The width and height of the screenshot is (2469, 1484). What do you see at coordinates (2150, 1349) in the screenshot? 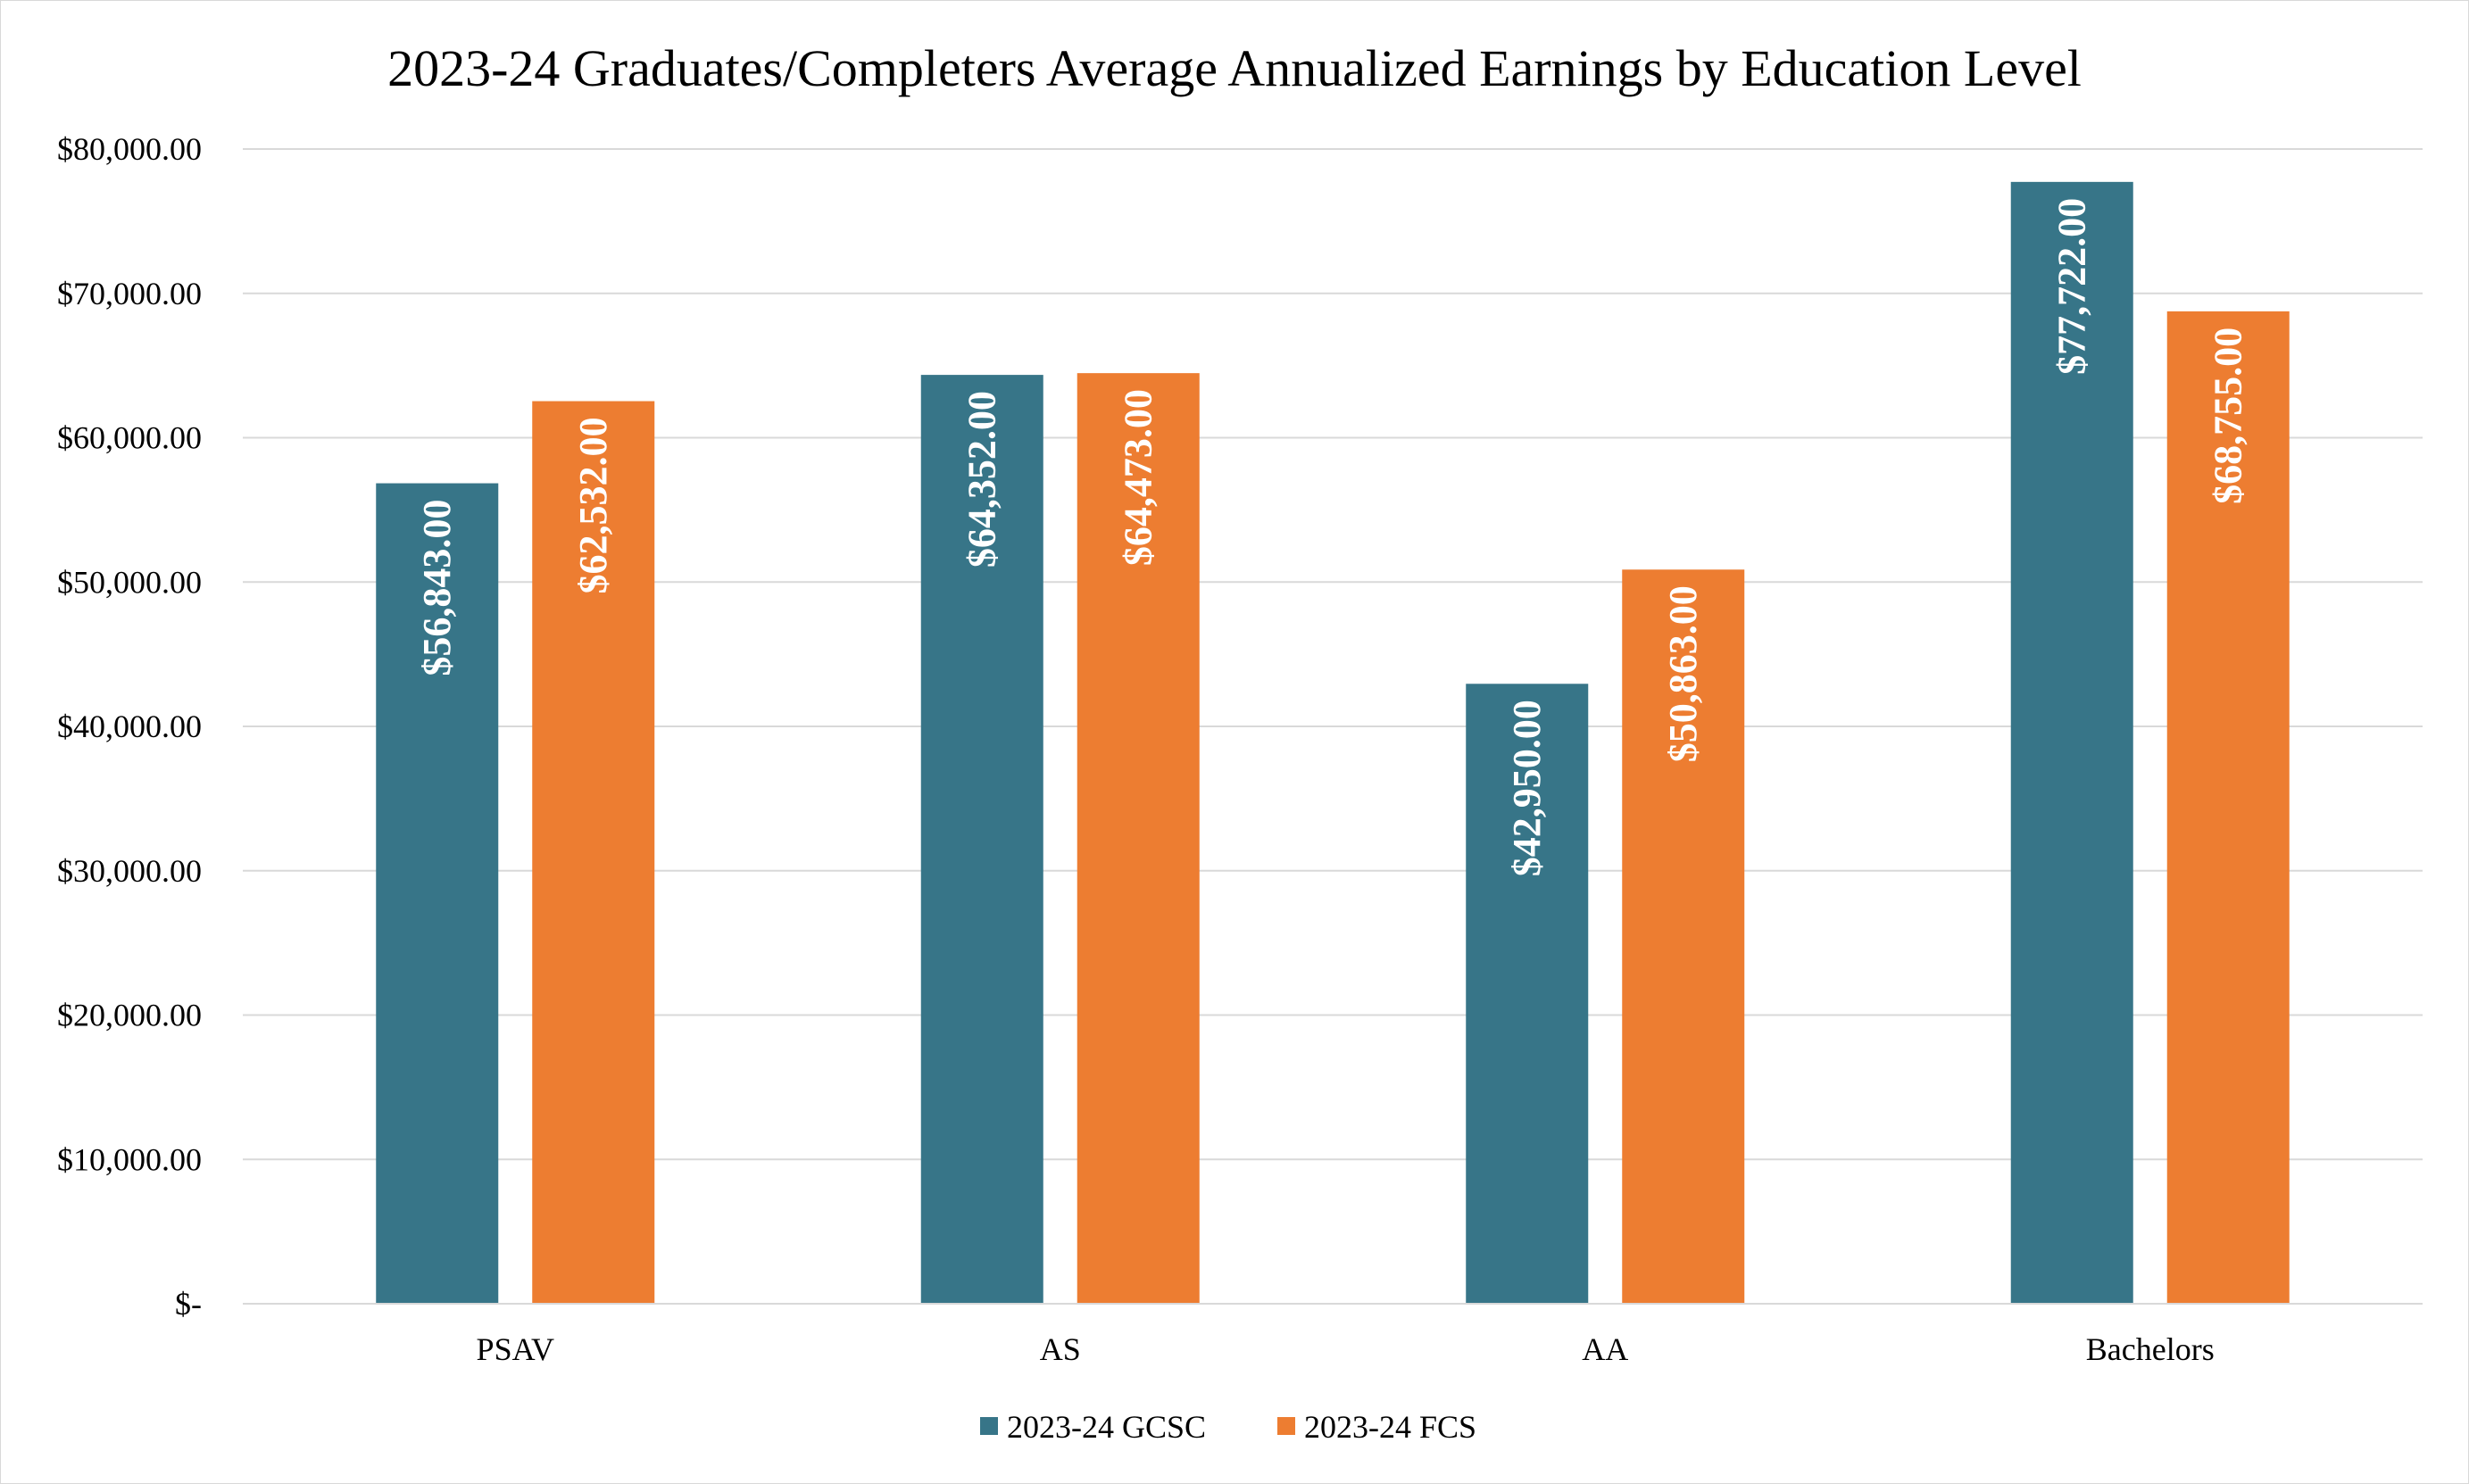
I see `x-category-label: Bachelors` at bounding box center [2150, 1349].